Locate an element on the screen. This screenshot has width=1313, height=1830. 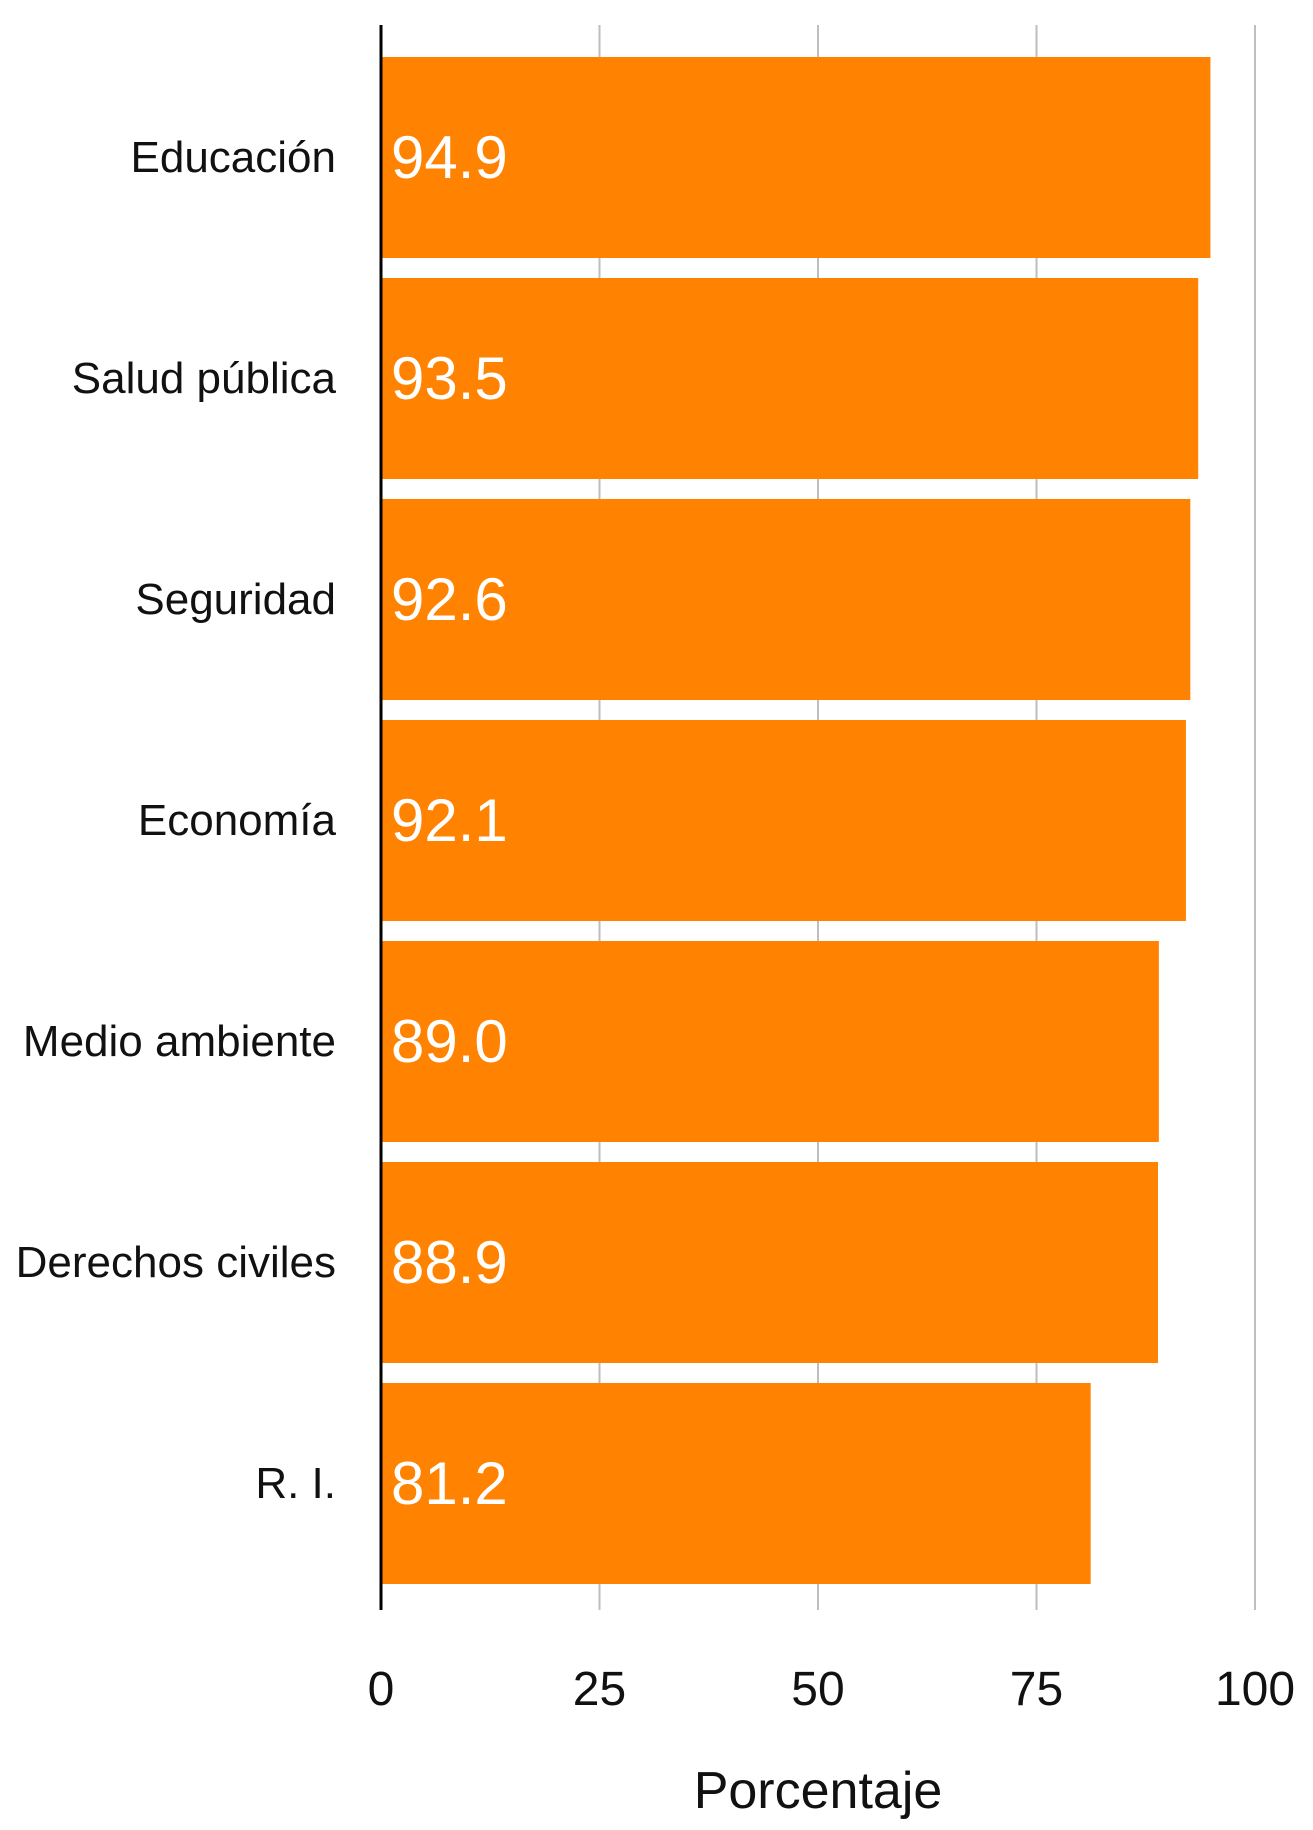
category-label-2: Salud pública is located at coordinates (204, 378).